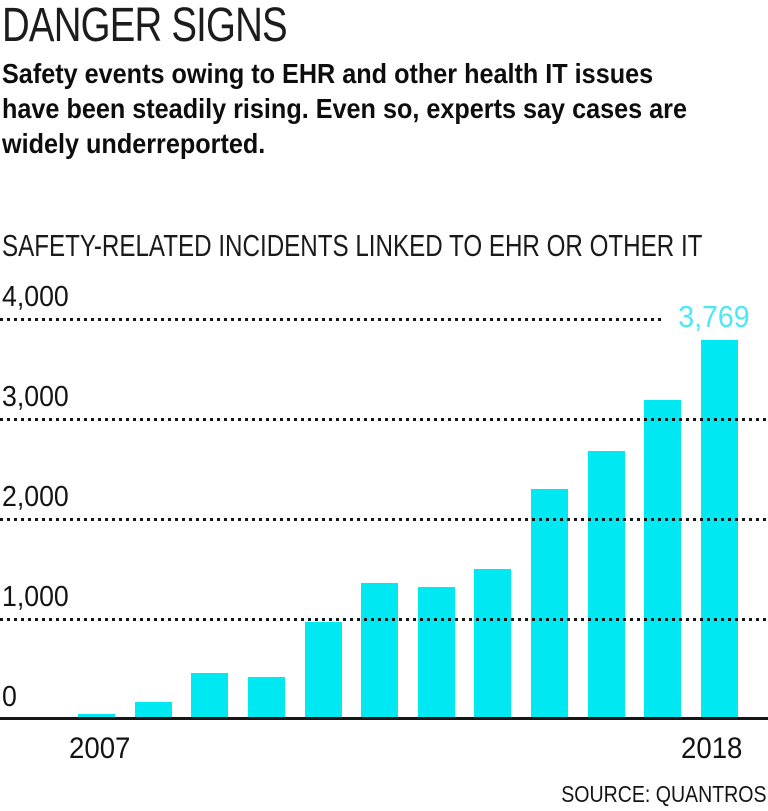 The width and height of the screenshot is (768, 811). I want to click on xtick-label-2007: 2007, so click(100, 748).